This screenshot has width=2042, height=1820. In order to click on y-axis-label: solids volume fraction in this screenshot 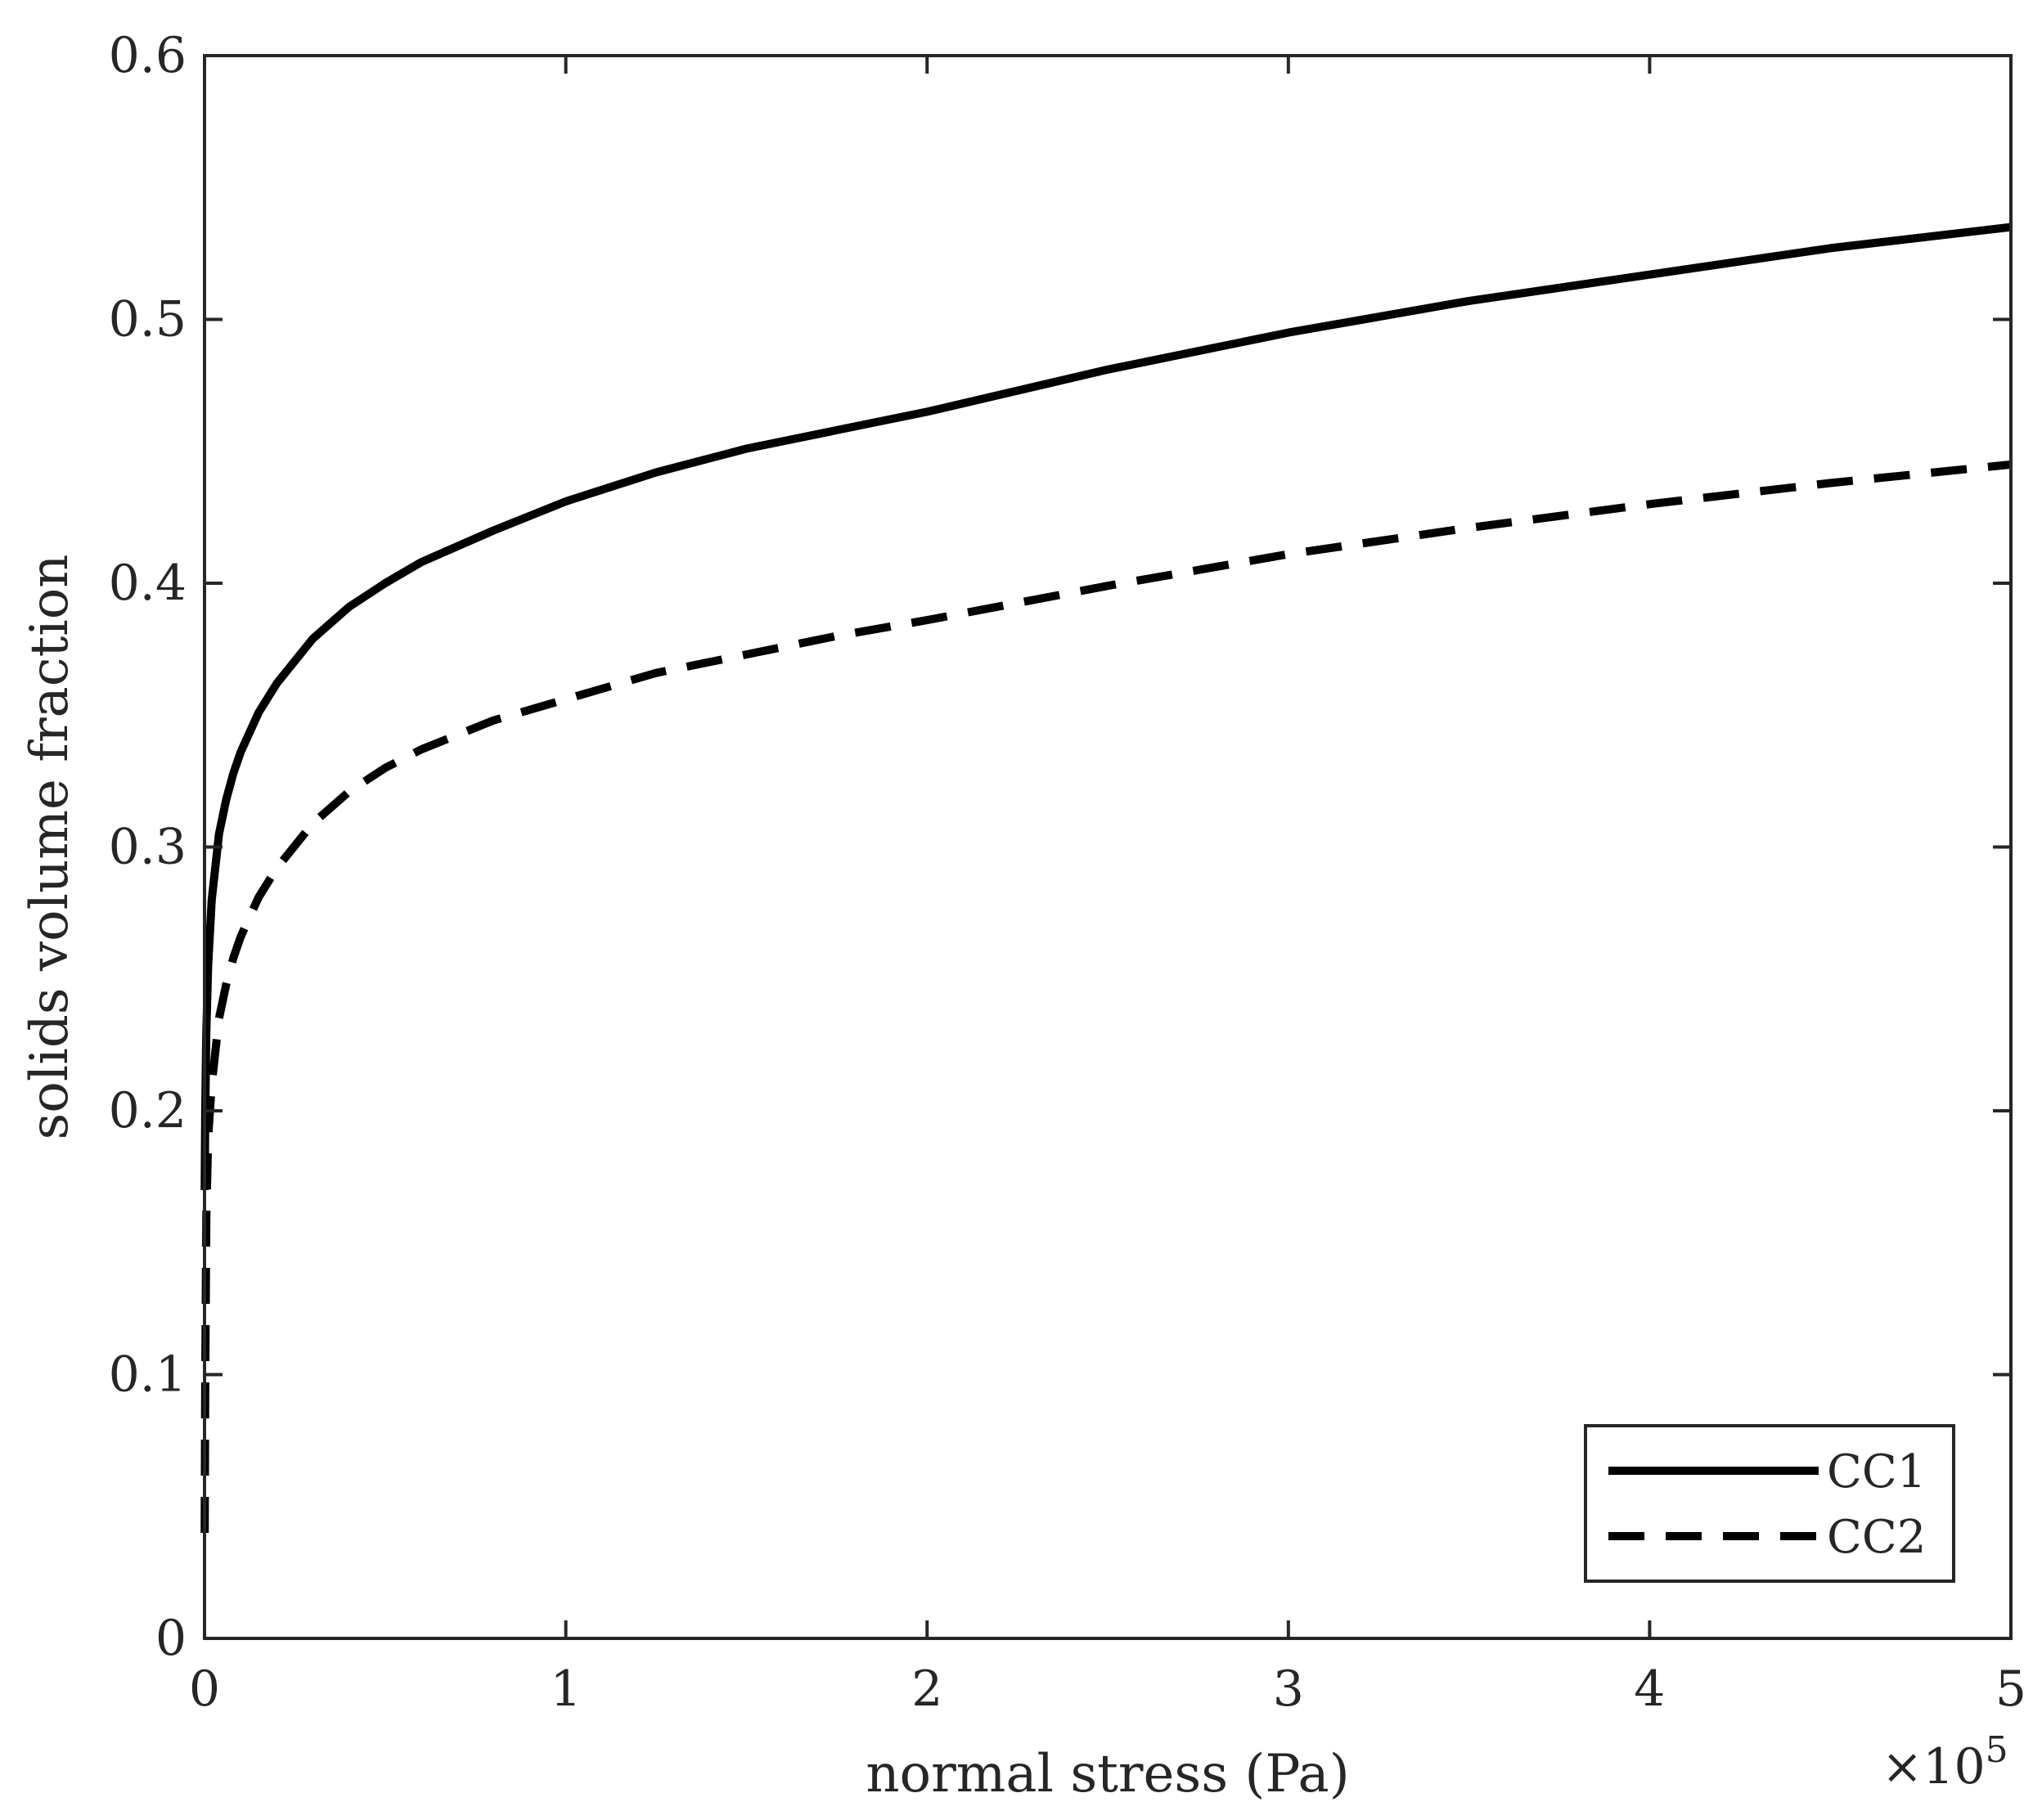, I will do `click(50, 847)`.